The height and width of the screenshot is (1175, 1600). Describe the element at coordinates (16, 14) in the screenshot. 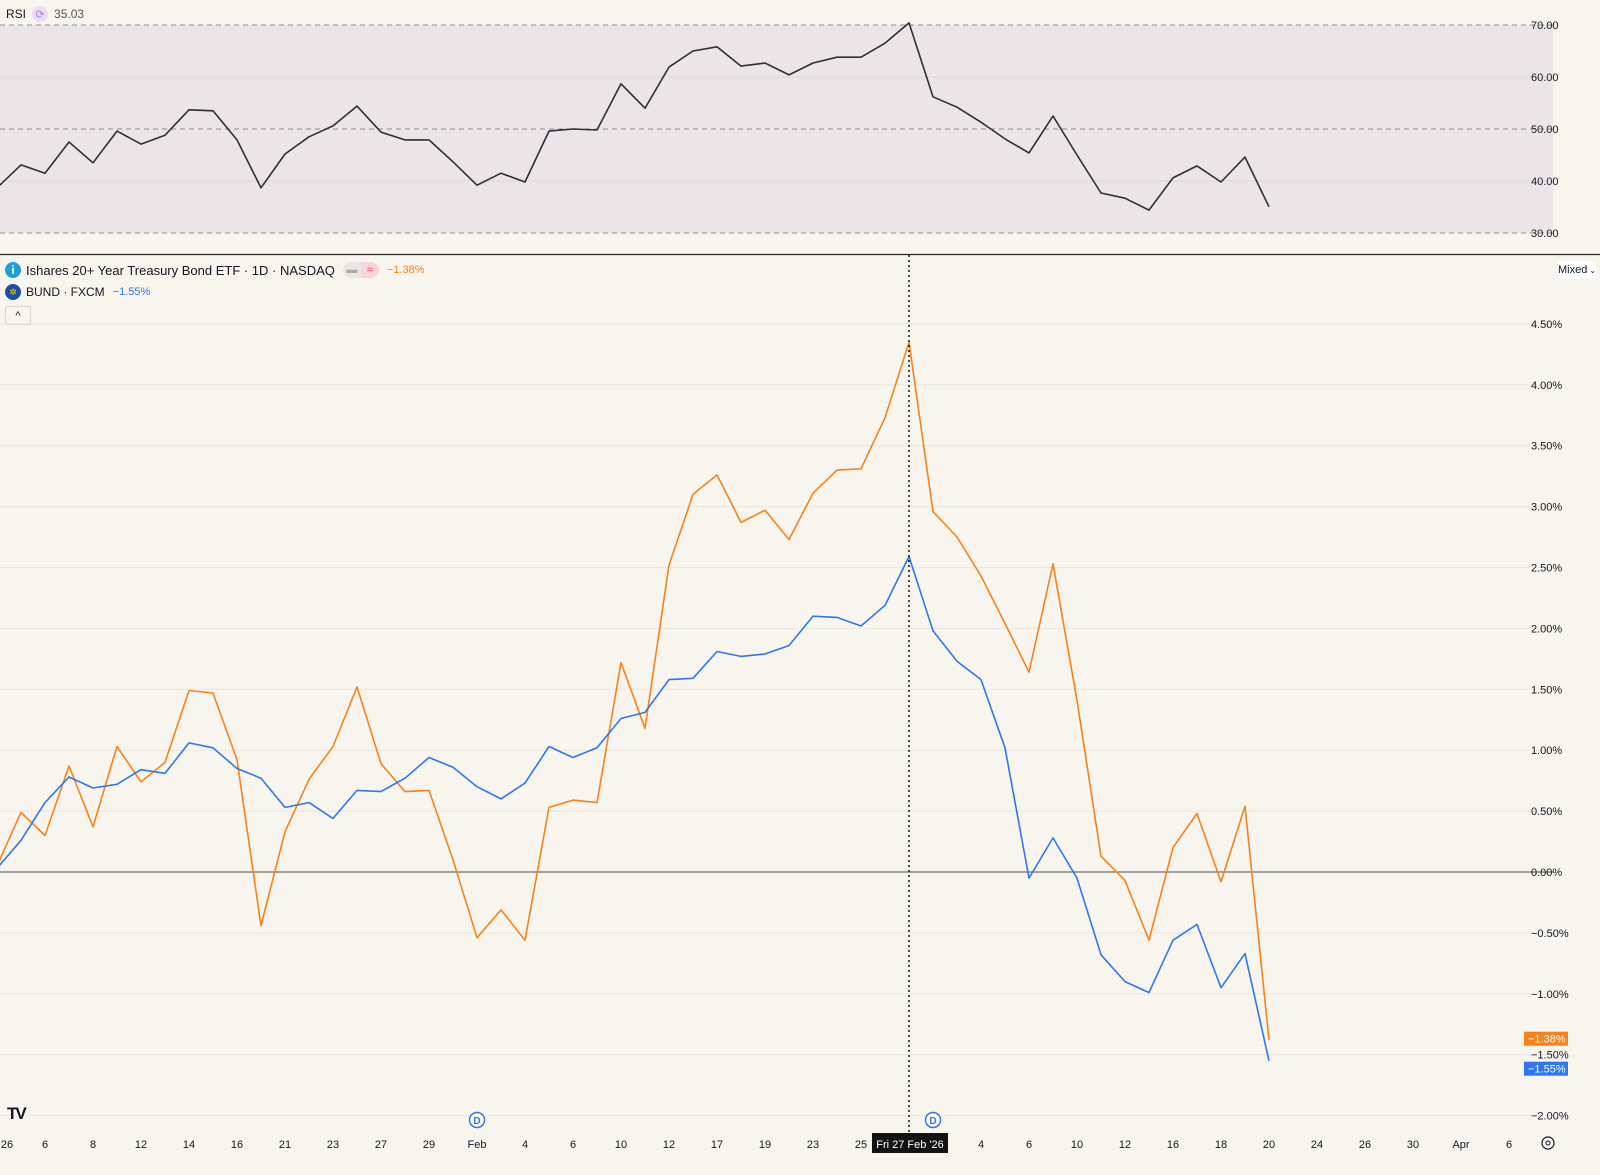

I see `rsi-label: RSI` at that location.